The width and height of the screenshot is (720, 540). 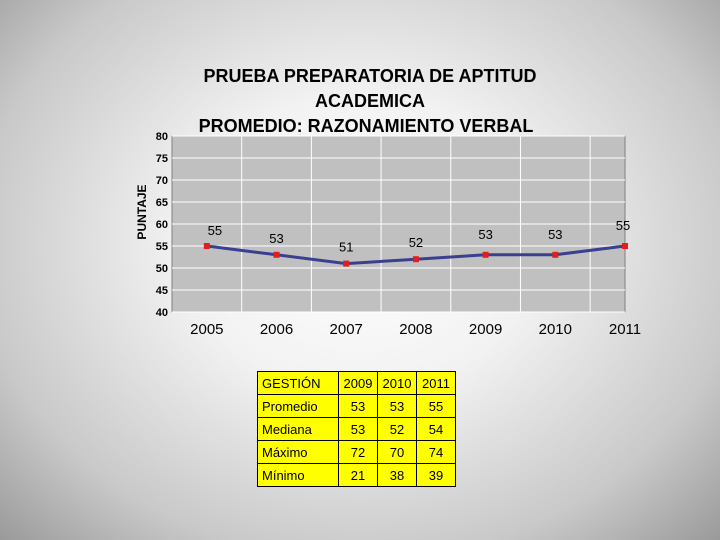 What do you see at coordinates (298, 406) in the screenshot?
I see `table-cell: Promedio` at bounding box center [298, 406].